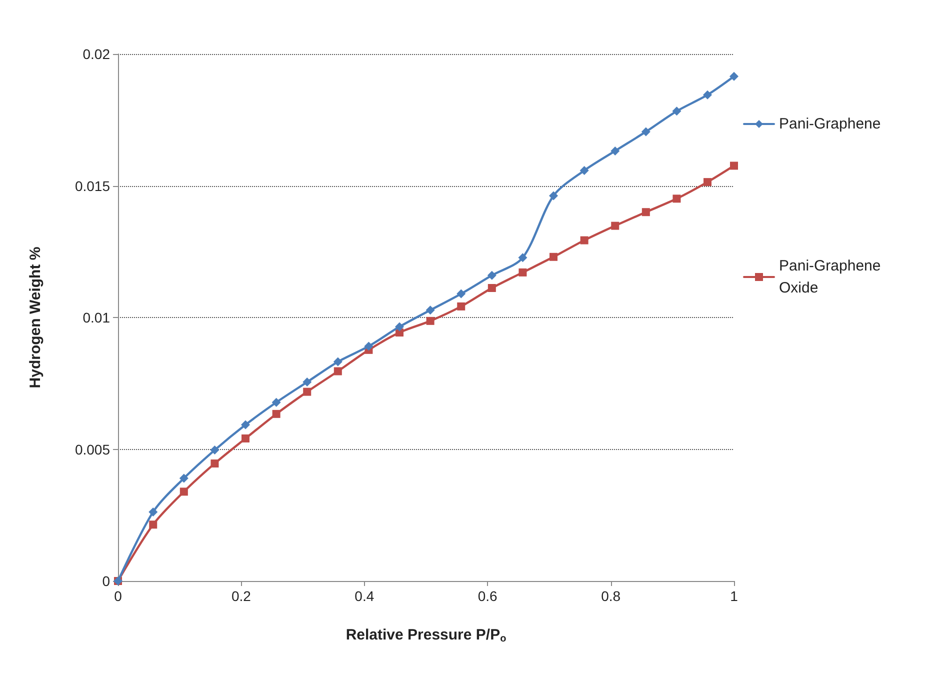 This screenshot has width=932, height=679. I want to click on legend-label: Pani-Graphene, so click(830, 124).